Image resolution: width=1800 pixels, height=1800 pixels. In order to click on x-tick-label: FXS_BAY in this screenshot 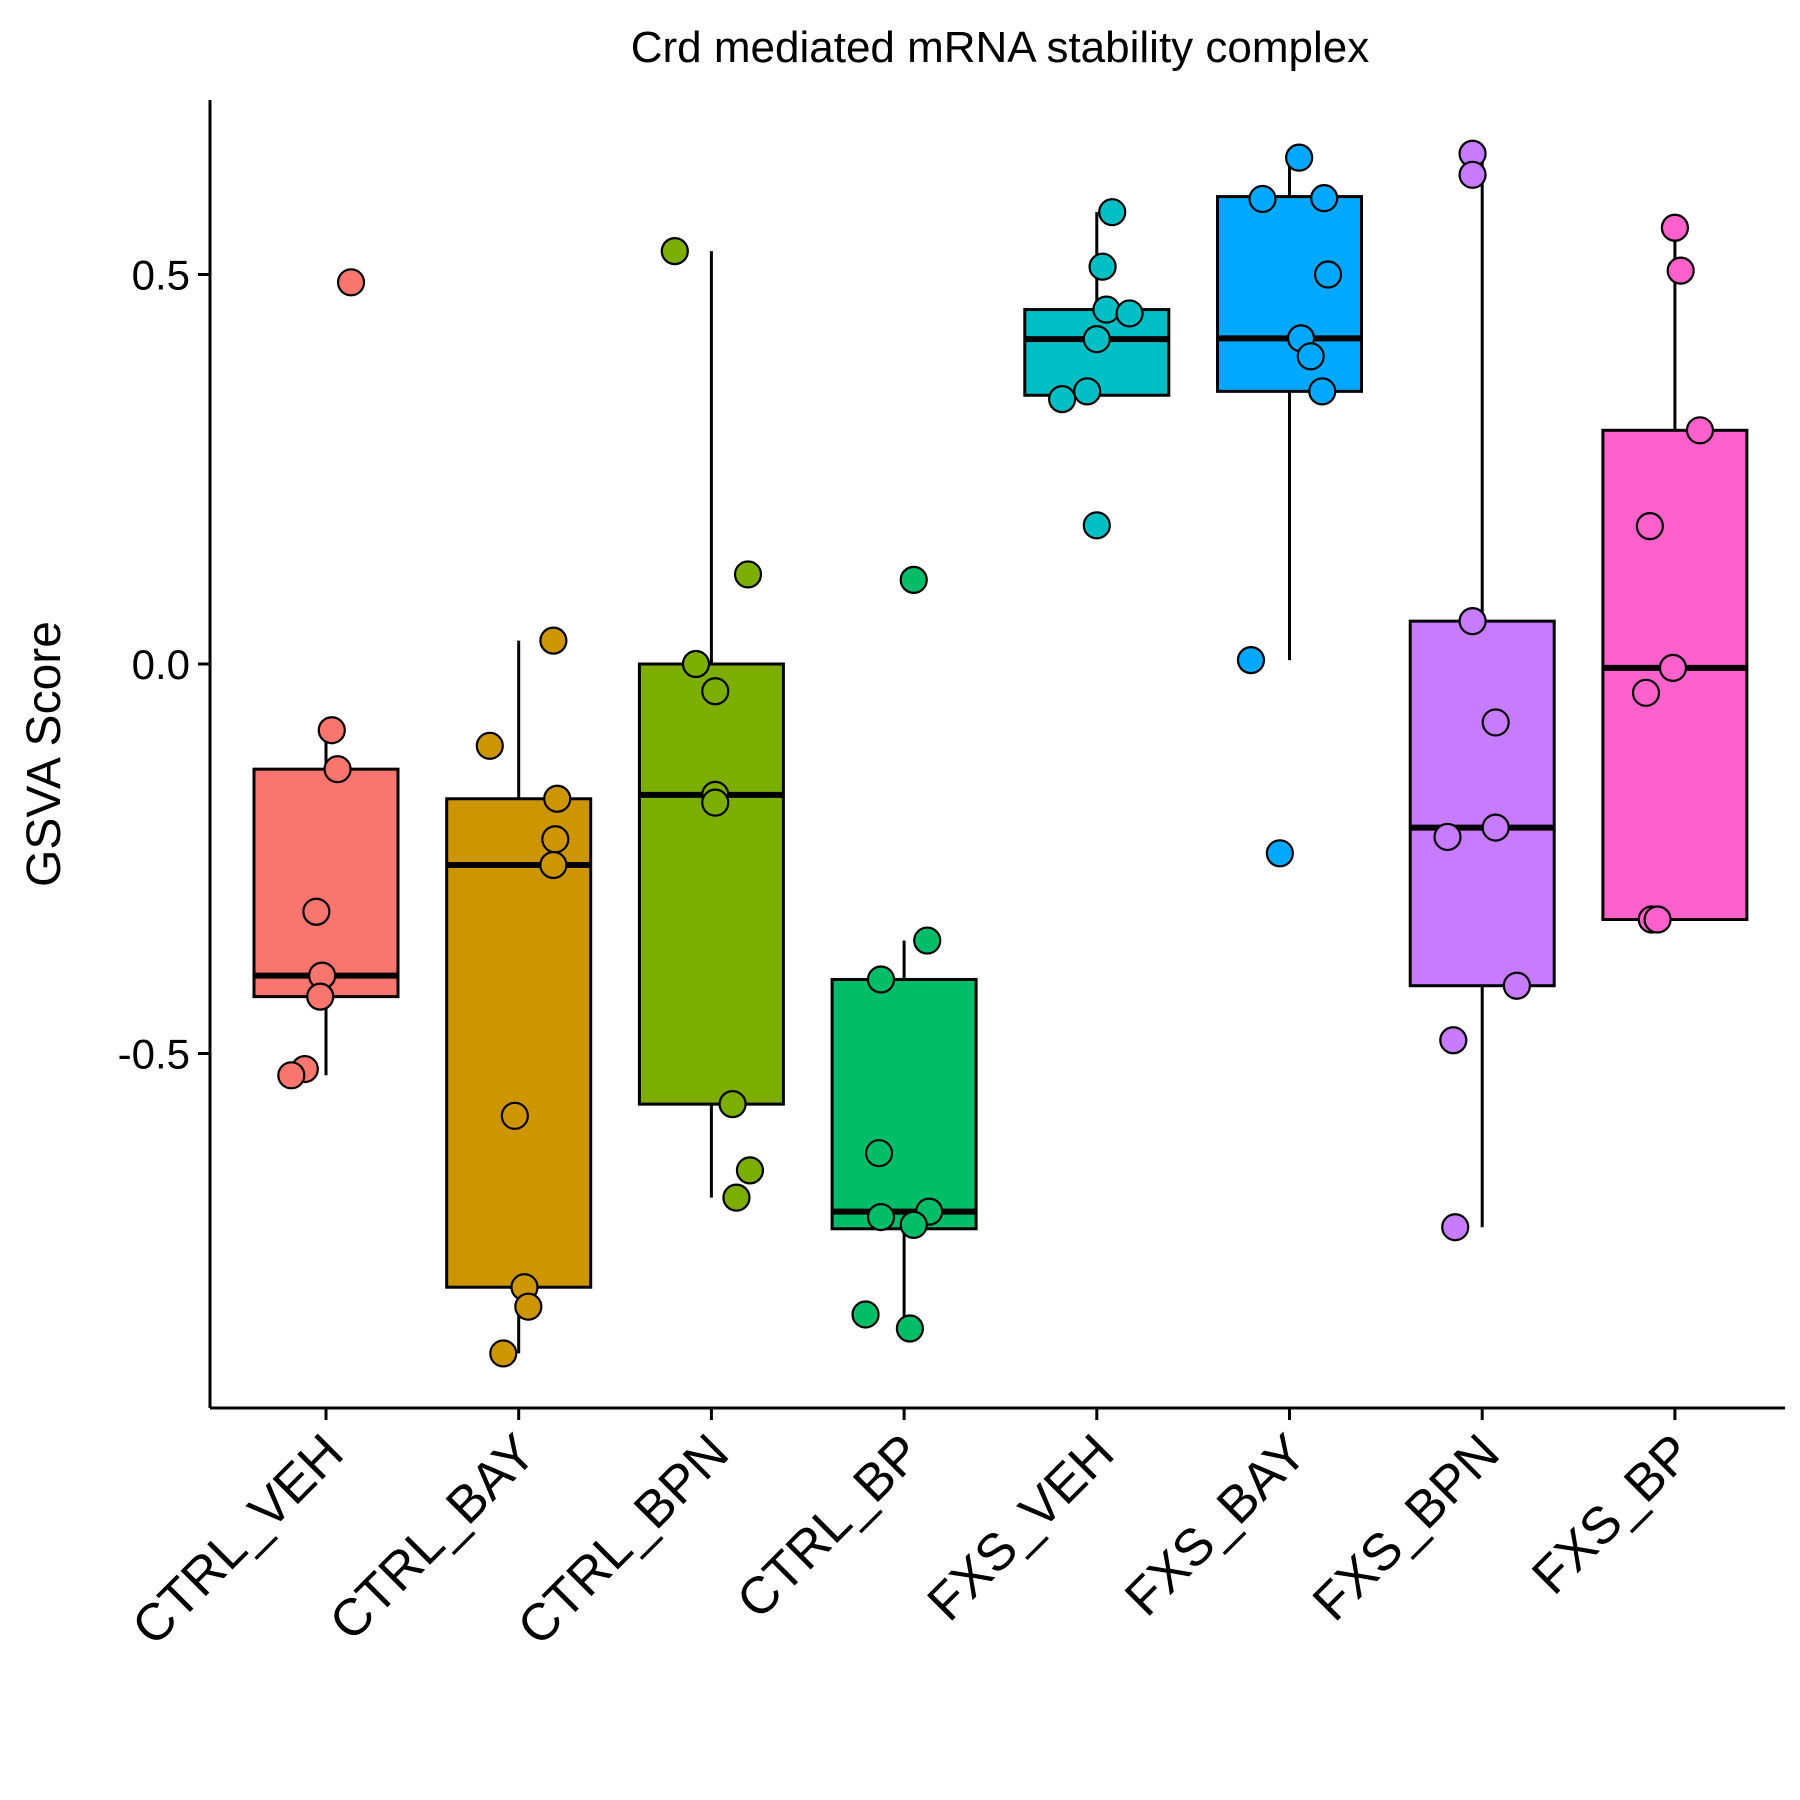, I will do `click(1216, 1525)`.